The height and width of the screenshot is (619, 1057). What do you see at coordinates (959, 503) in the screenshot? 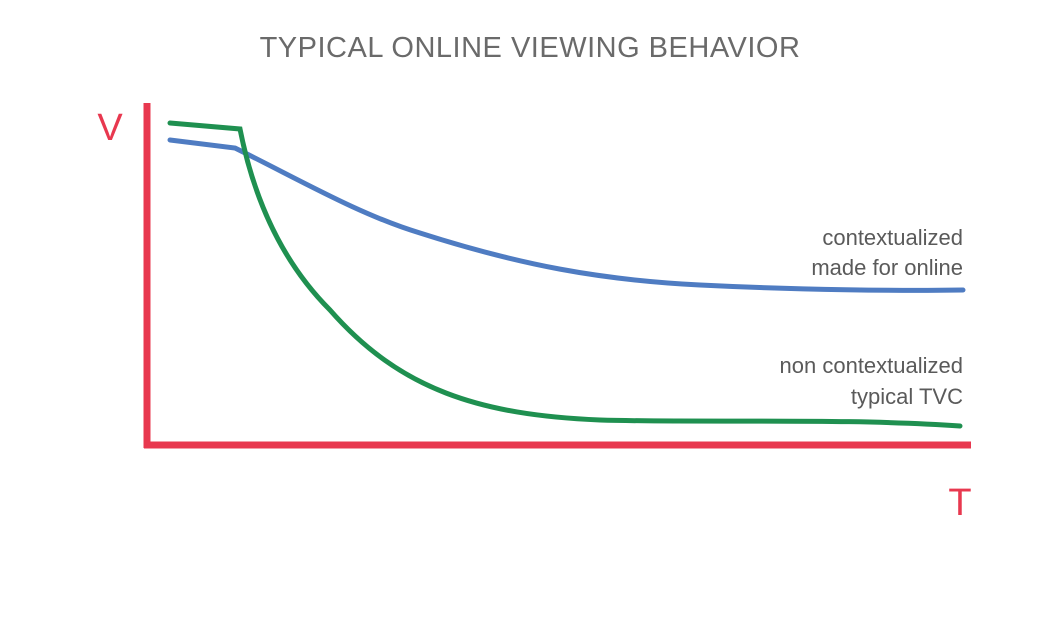
I see `x-axis-label: T` at bounding box center [959, 503].